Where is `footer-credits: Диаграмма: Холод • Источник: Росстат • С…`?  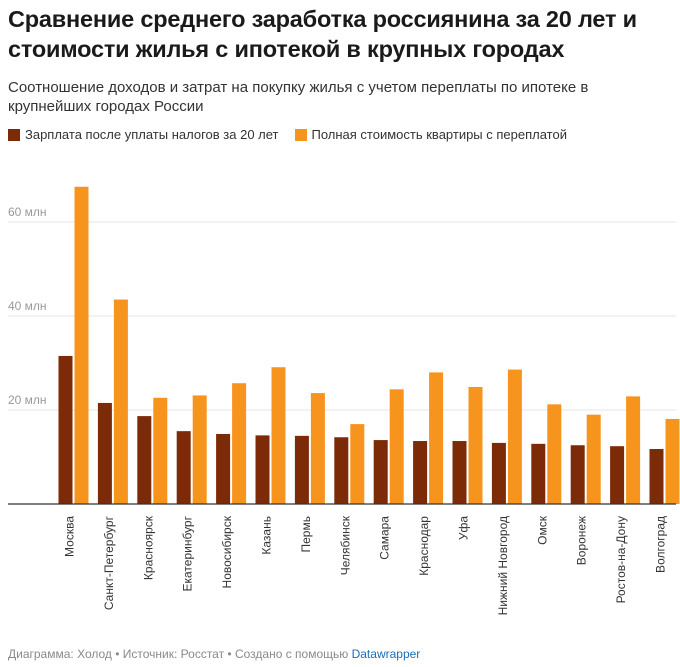 footer-credits: Диаграмма: Холод • Источник: Росстат • С… is located at coordinates (180, 654).